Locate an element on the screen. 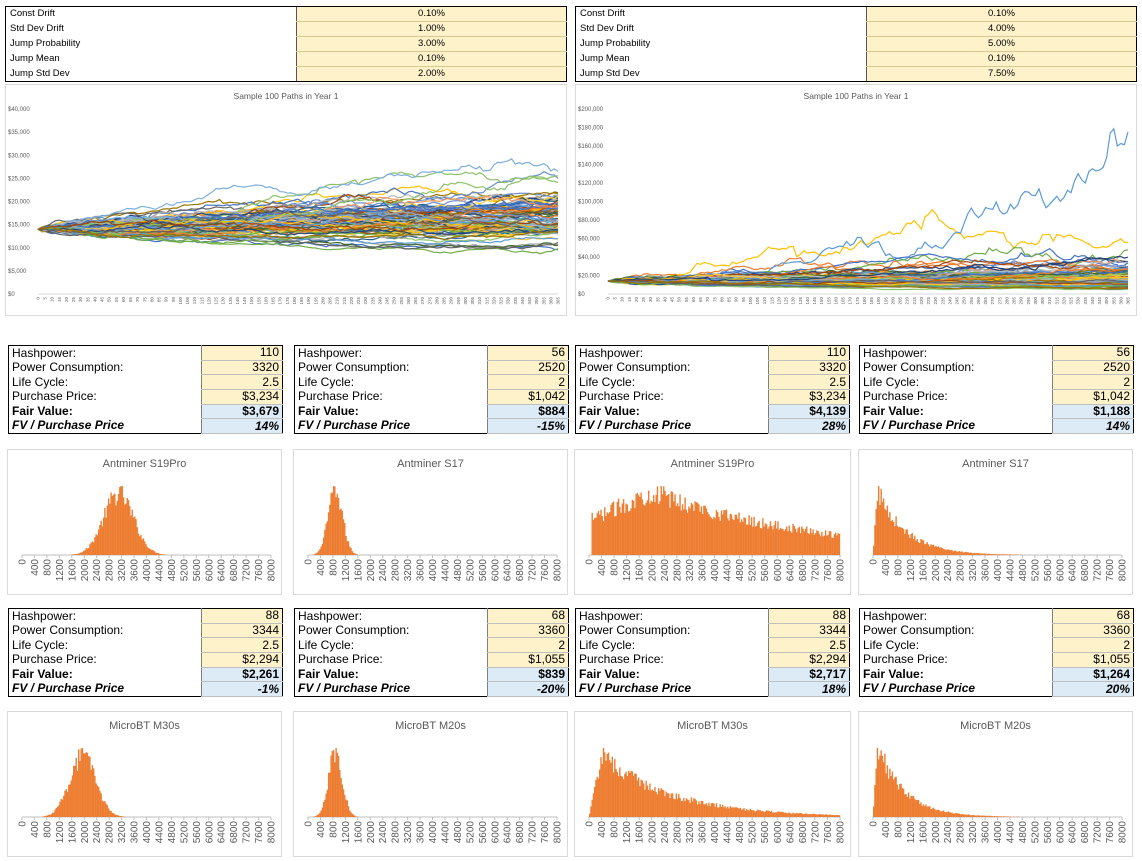 The width and height of the screenshot is (1142, 861). spec-row-life: Life Cycle: 2 is located at coordinates (432, 645).